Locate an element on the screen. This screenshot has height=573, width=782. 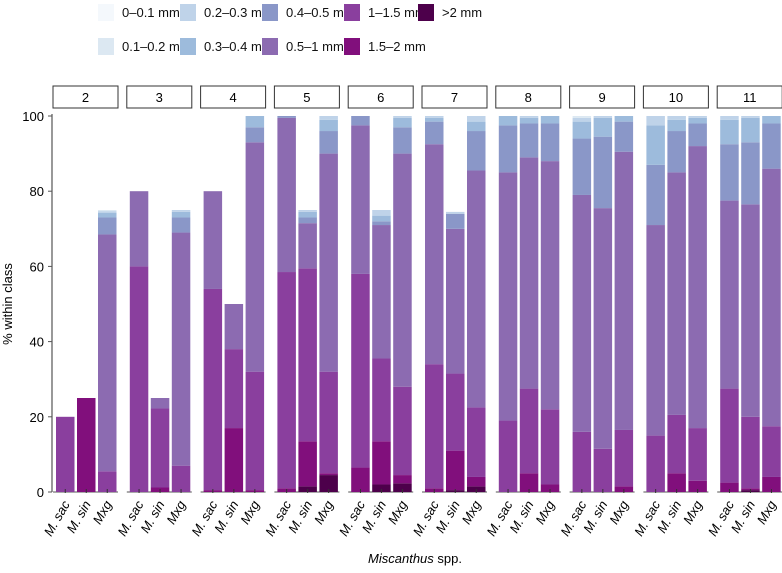
legend-item: 0–0.1 mm is located at coordinates (139, 12).